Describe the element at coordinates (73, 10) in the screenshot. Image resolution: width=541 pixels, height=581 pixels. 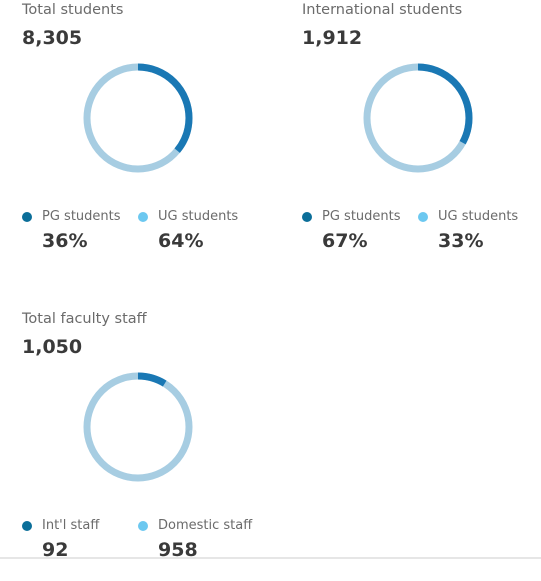
I see `chart-title: Total students` at that location.